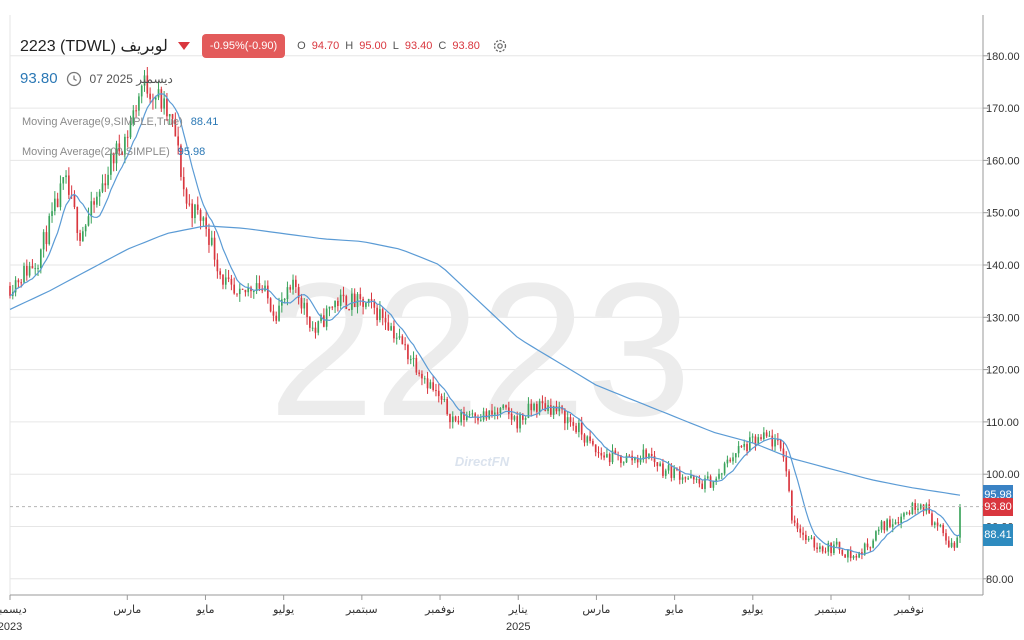 The height and width of the screenshot is (640, 1024). Describe the element at coordinates (442, 46) in the screenshot. I see `close-label: C` at that location.